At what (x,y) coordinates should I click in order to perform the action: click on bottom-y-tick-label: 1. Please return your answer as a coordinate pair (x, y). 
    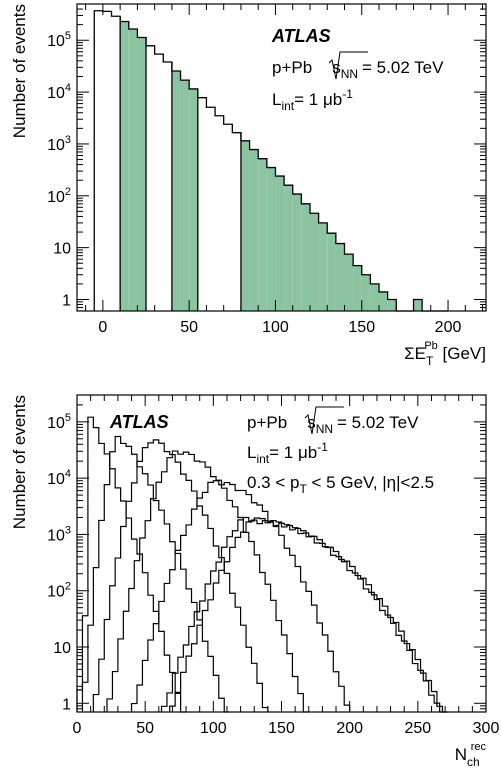
    Looking at the image, I should click on (66, 704).